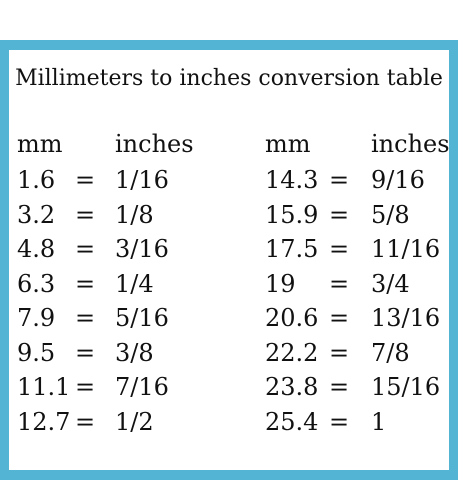 The width and height of the screenshot is (458, 504). Describe the element at coordinates (229, 78) in the screenshot. I see `table-title: Millimeters to inches conversion table` at that location.